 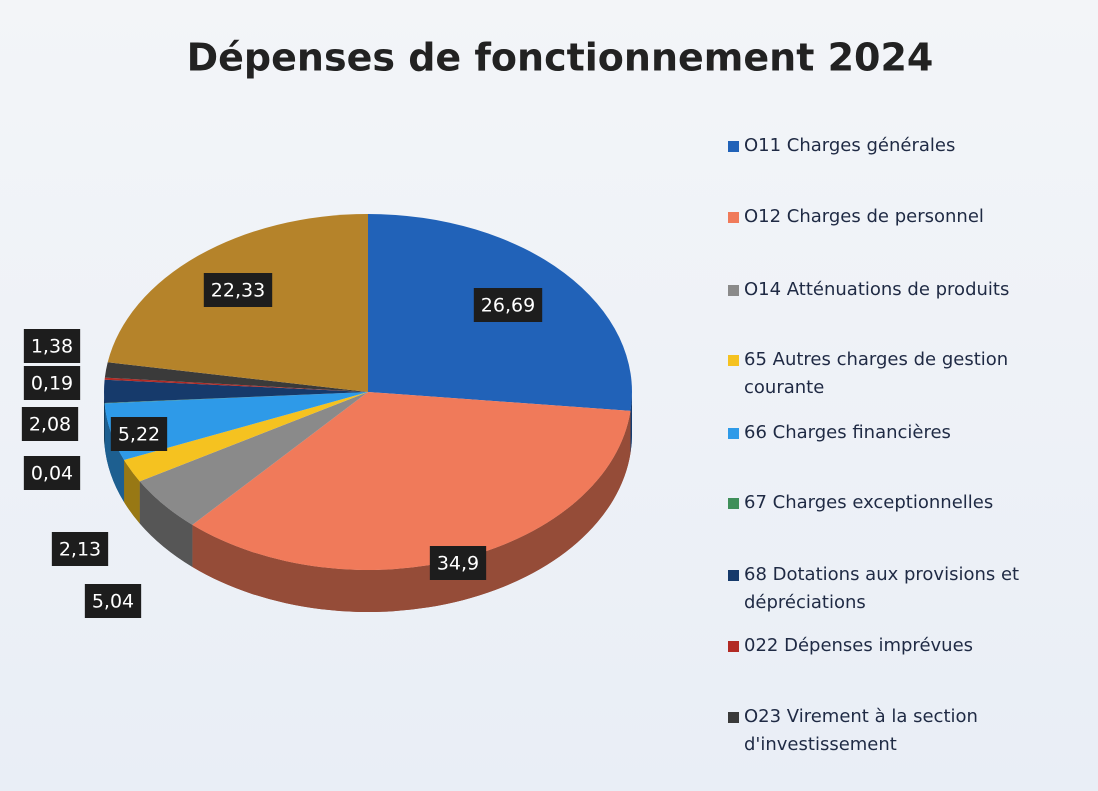 What do you see at coordinates (877, 289) in the screenshot?
I see `legend-label: O14 Atténuations de produits` at bounding box center [877, 289].